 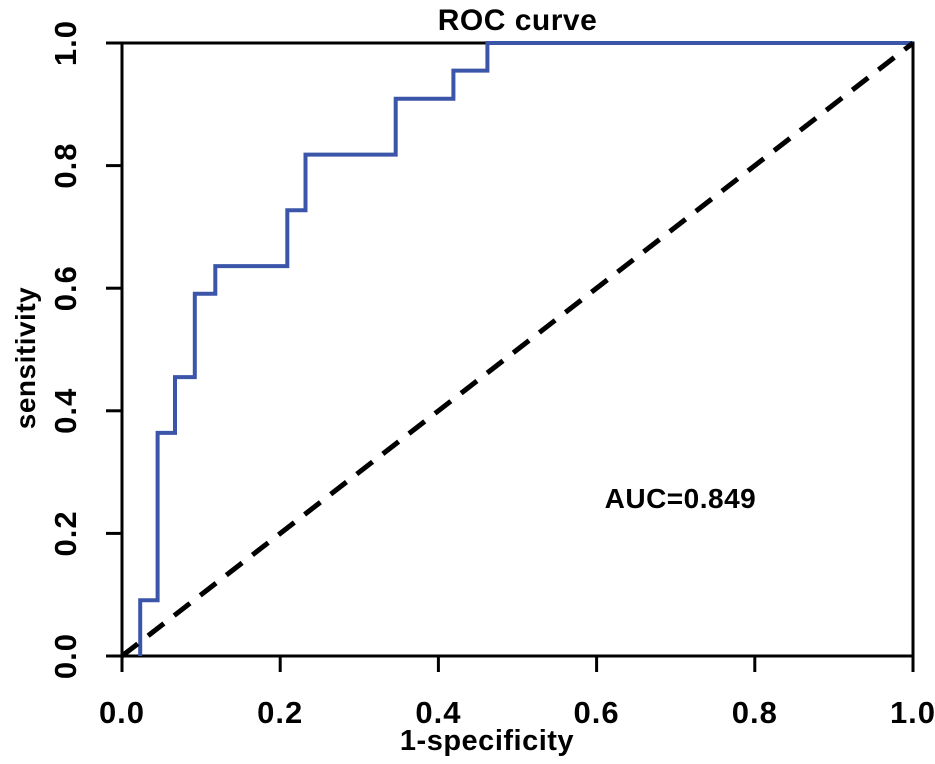 I want to click on auc-annotation: AUC=0.849, so click(x=680, y=499).